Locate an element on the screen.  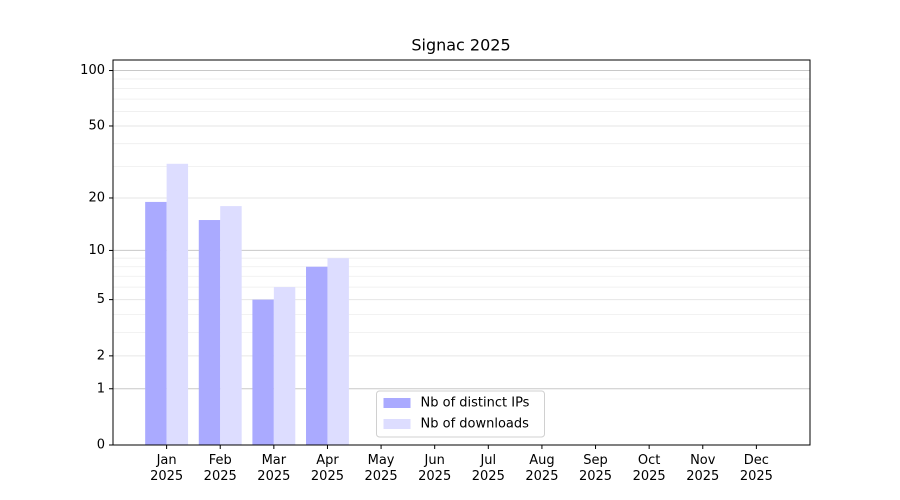
x-tick-label: Jul 2025 is located at coordinates (488, 468).